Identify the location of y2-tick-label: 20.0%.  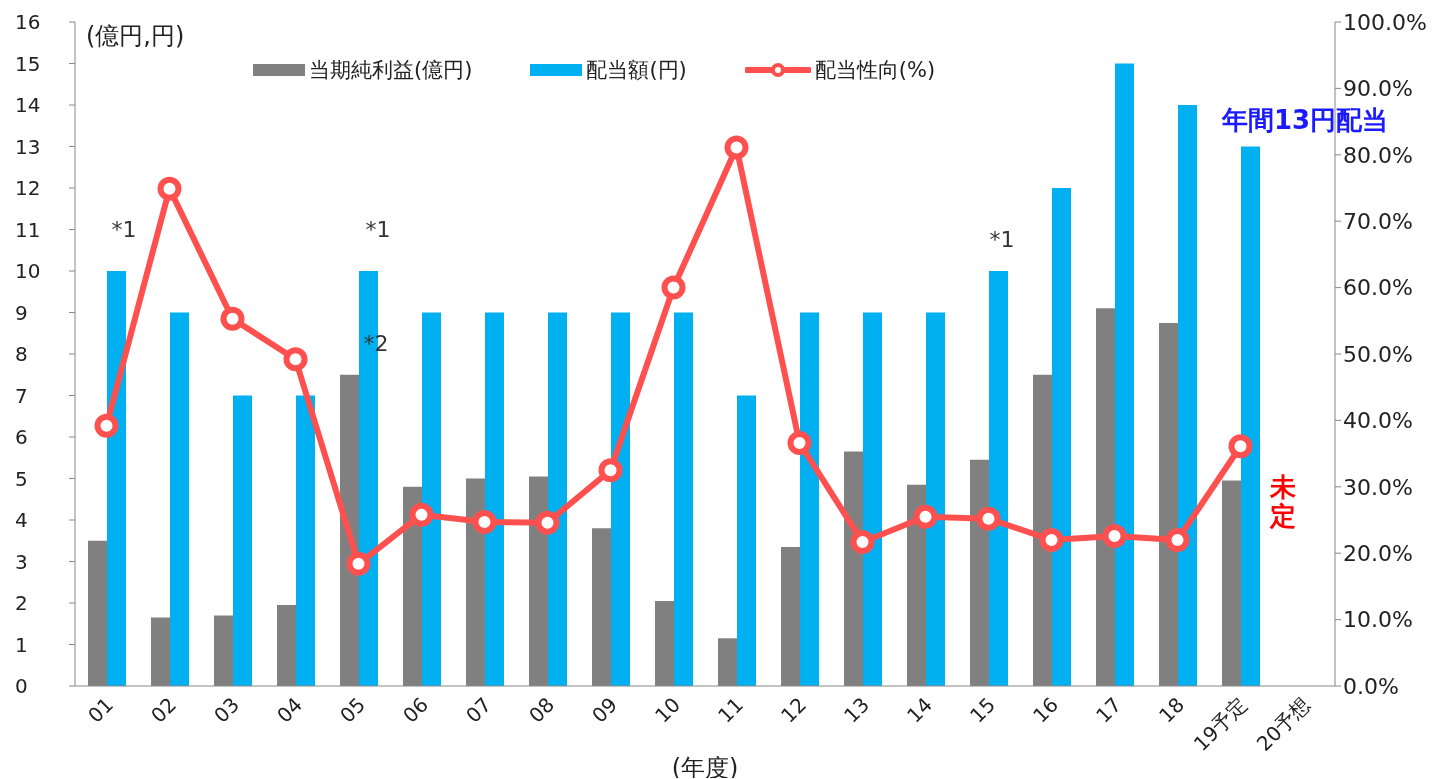
(1378, 554).